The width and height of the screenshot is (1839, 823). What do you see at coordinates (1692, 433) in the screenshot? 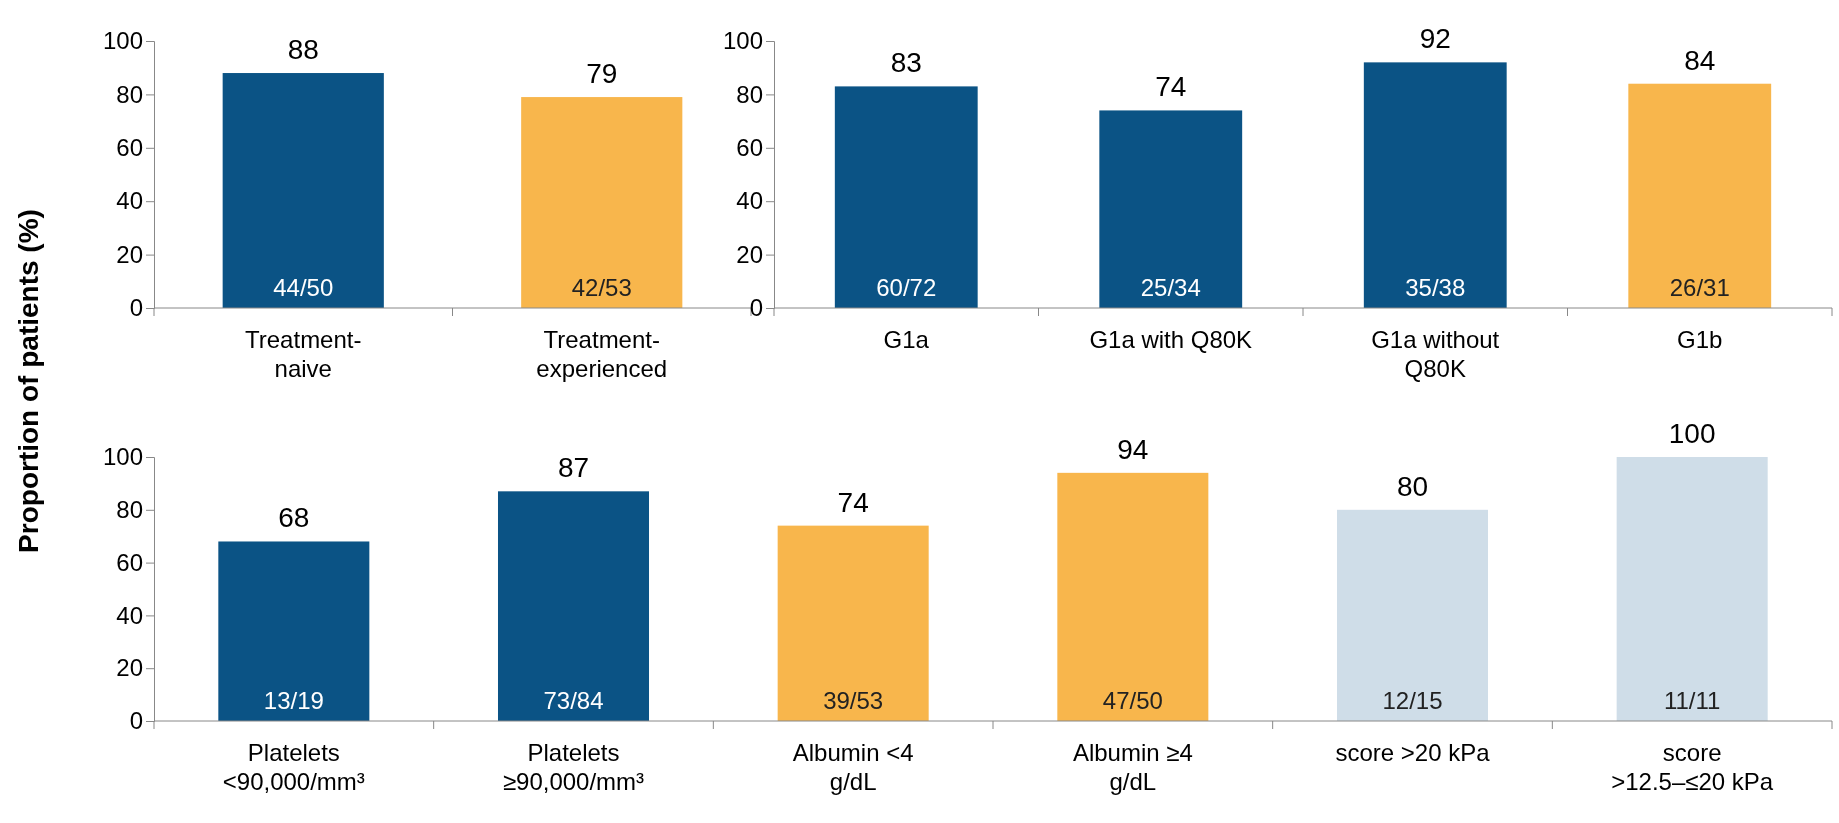
I see `data-label: 100` at bounding box center [1692, 433].